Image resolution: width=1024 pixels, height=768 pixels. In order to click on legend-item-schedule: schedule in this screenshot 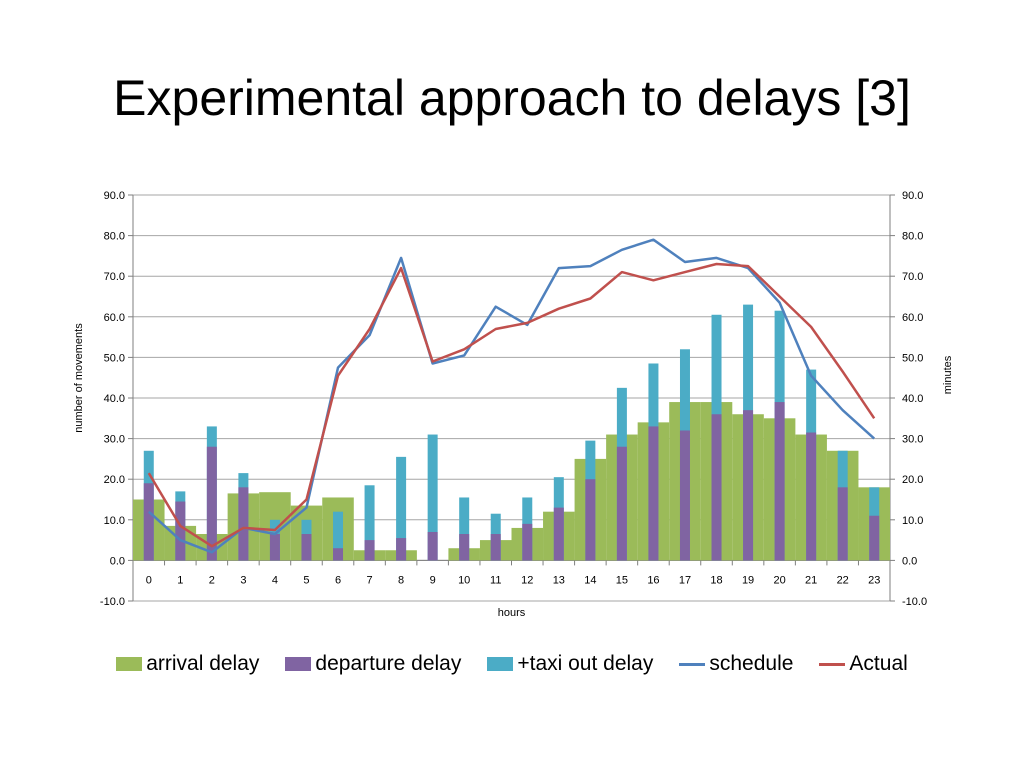, I will do `click(736, 664)`.